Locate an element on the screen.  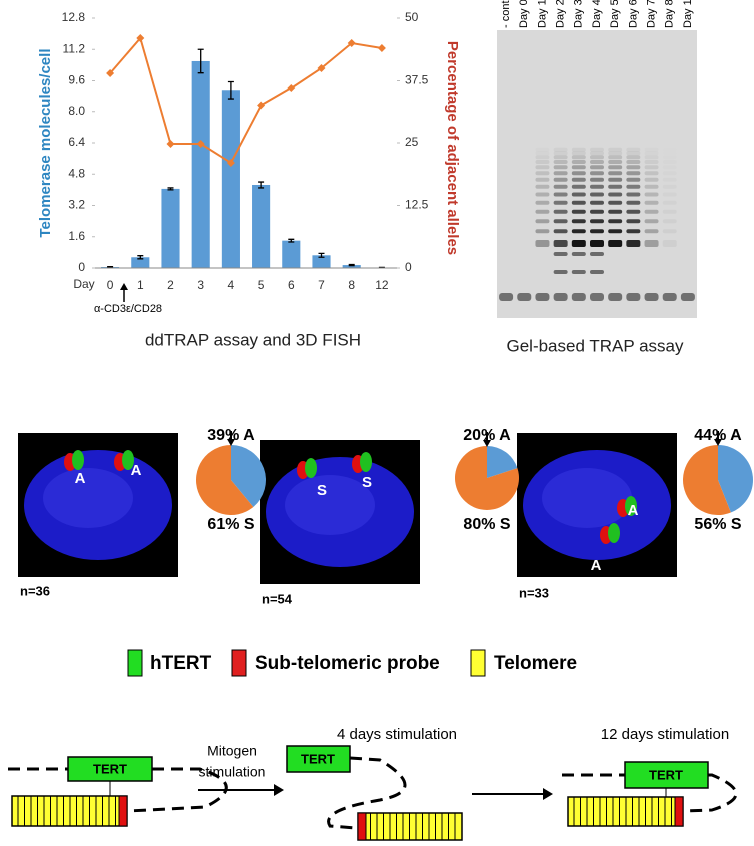
y-tick-label: 6.4 is located at coordinates (76, 142).